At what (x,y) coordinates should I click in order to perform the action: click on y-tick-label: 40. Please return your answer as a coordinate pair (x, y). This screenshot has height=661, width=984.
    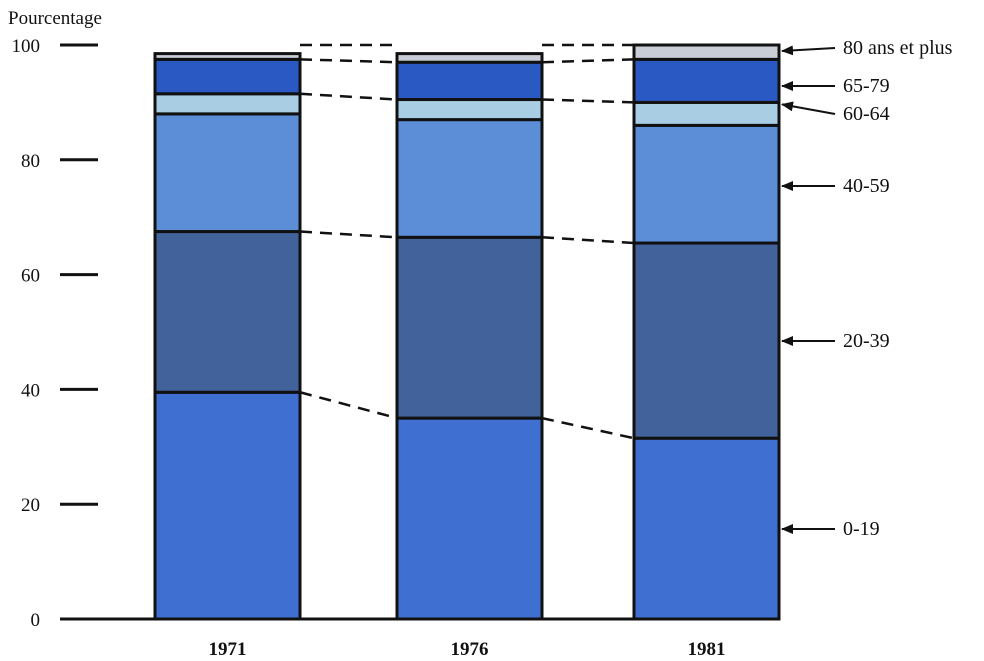
    Looking at the image, I should click on (30, 390).